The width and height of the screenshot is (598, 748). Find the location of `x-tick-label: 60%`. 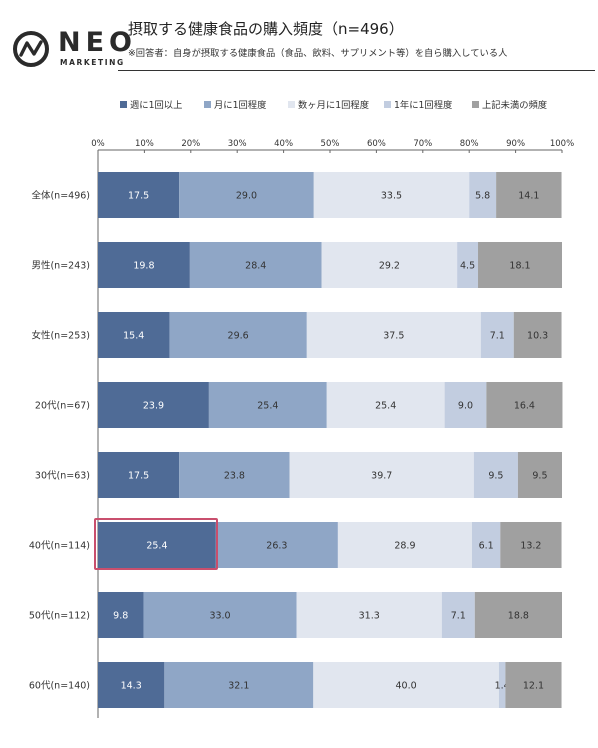

x-tick-label: 60% is located at coordinates (376, 144).